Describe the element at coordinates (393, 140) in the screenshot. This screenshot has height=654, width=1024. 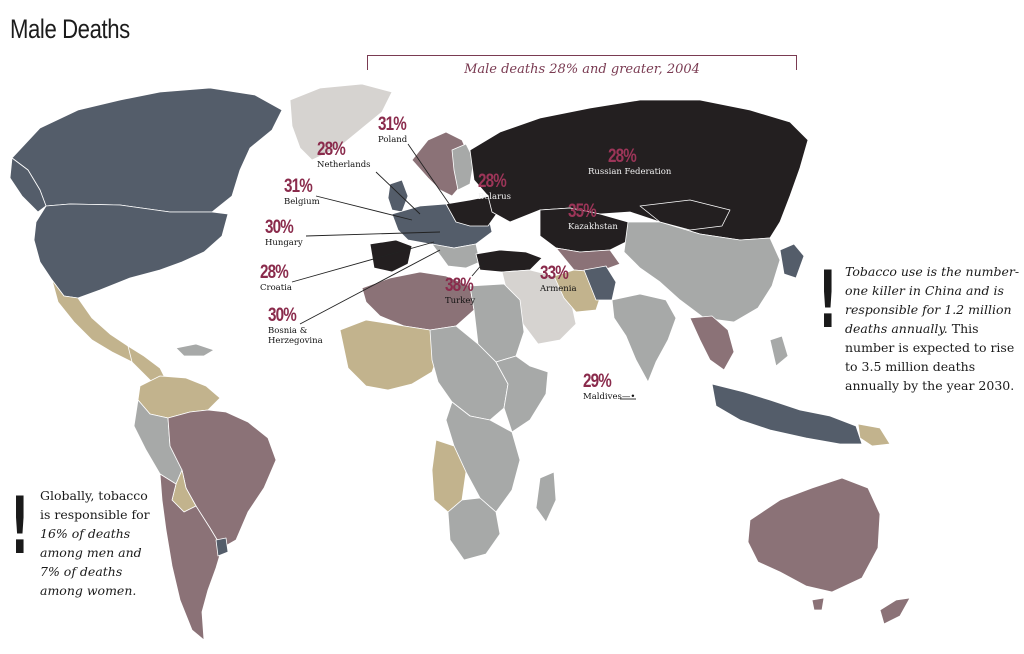
I see `name-poland: Poland` at that location.